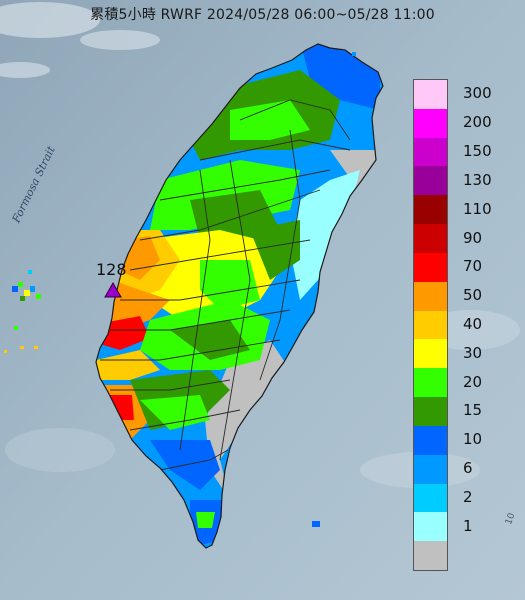 This screenshot has height=600, width=525. I want to click on legend-label: 110, so click(477, 208).